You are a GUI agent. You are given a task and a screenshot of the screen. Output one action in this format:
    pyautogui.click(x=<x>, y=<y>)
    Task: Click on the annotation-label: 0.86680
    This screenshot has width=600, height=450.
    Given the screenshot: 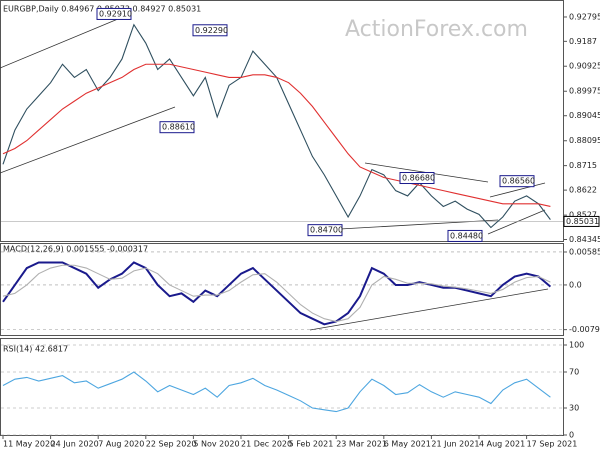 What is the action you would take?
    pyautogui.click(x=418, y=178)
    